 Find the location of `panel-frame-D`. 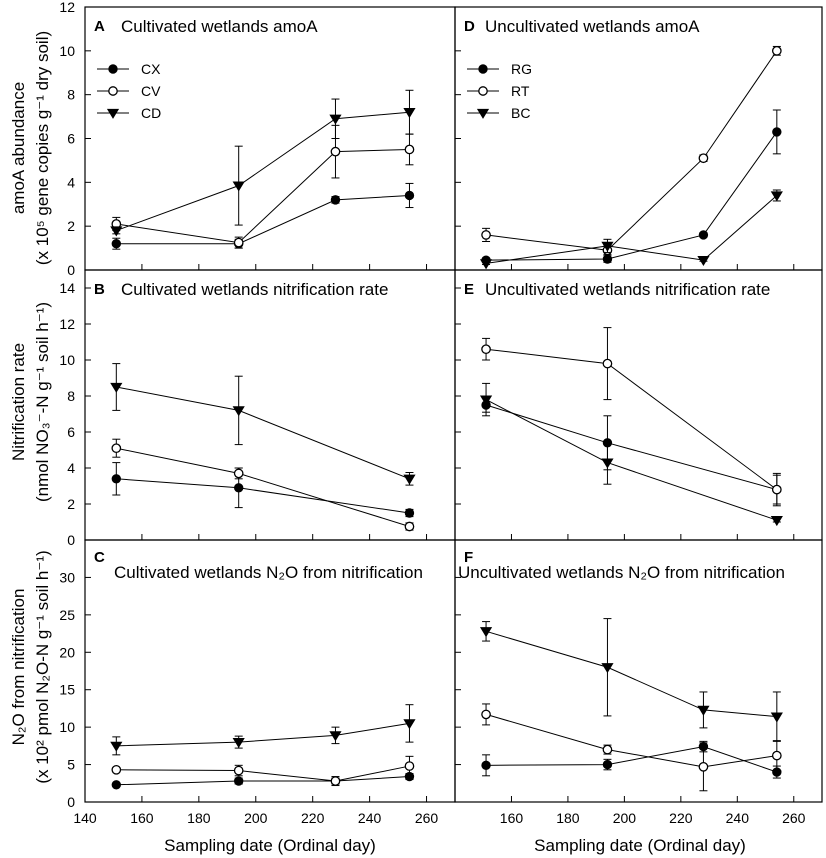

panel-frame-D is located at coordinates (638, 138).